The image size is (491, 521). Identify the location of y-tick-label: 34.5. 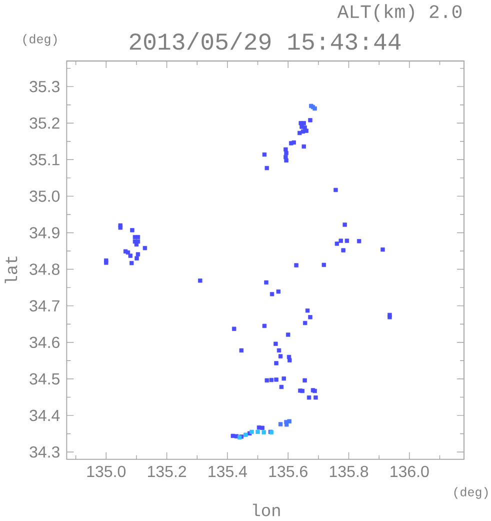
(45, 379).